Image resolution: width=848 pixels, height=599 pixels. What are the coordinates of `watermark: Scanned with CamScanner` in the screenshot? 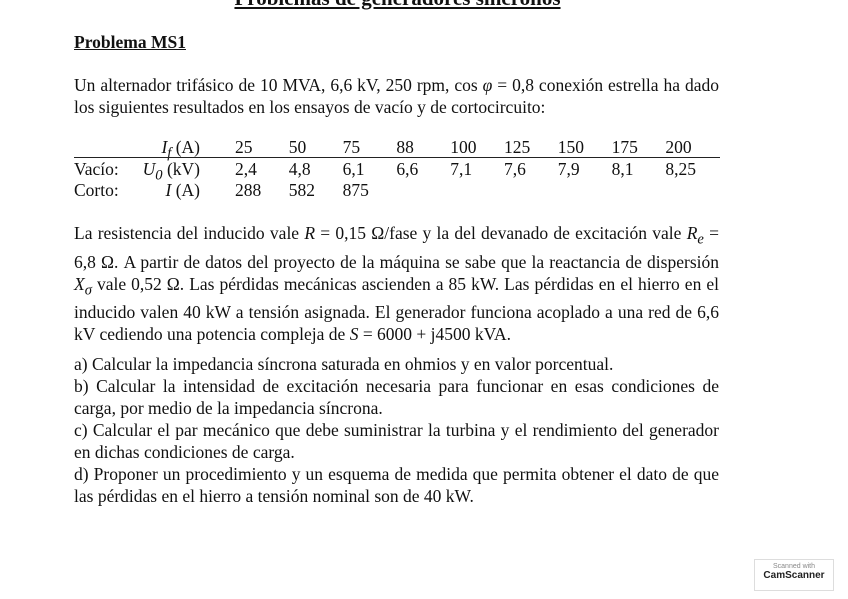 It's located at (794, 575).